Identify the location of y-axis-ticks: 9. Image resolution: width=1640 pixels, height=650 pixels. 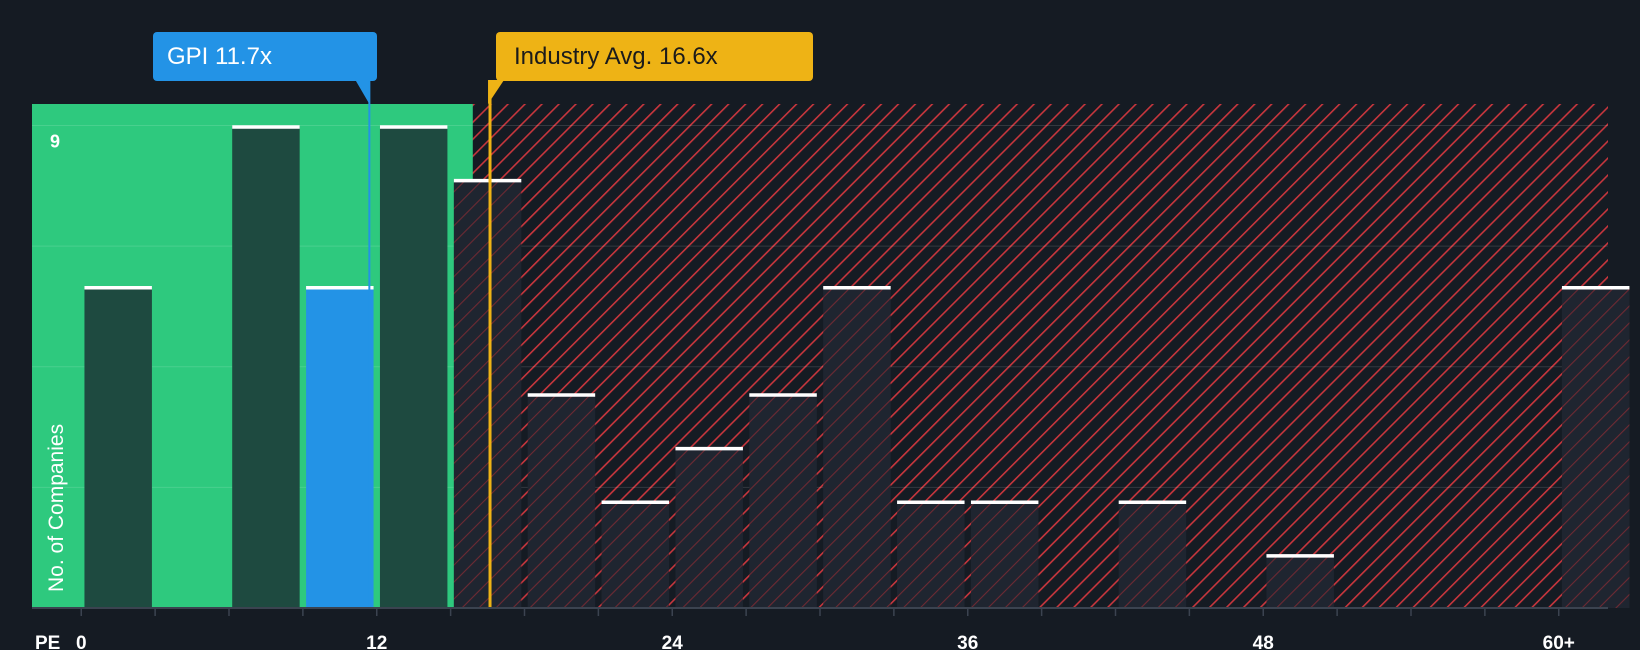
(55, 141).